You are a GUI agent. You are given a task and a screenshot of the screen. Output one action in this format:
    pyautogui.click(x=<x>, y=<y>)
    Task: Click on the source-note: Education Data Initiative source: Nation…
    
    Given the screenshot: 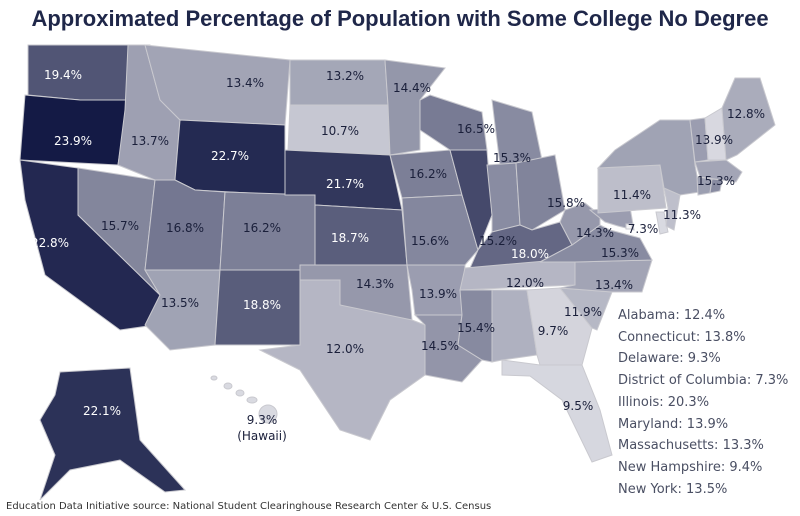 What is the action you would take?
    pyautogui.click(x=249, y=506)
    